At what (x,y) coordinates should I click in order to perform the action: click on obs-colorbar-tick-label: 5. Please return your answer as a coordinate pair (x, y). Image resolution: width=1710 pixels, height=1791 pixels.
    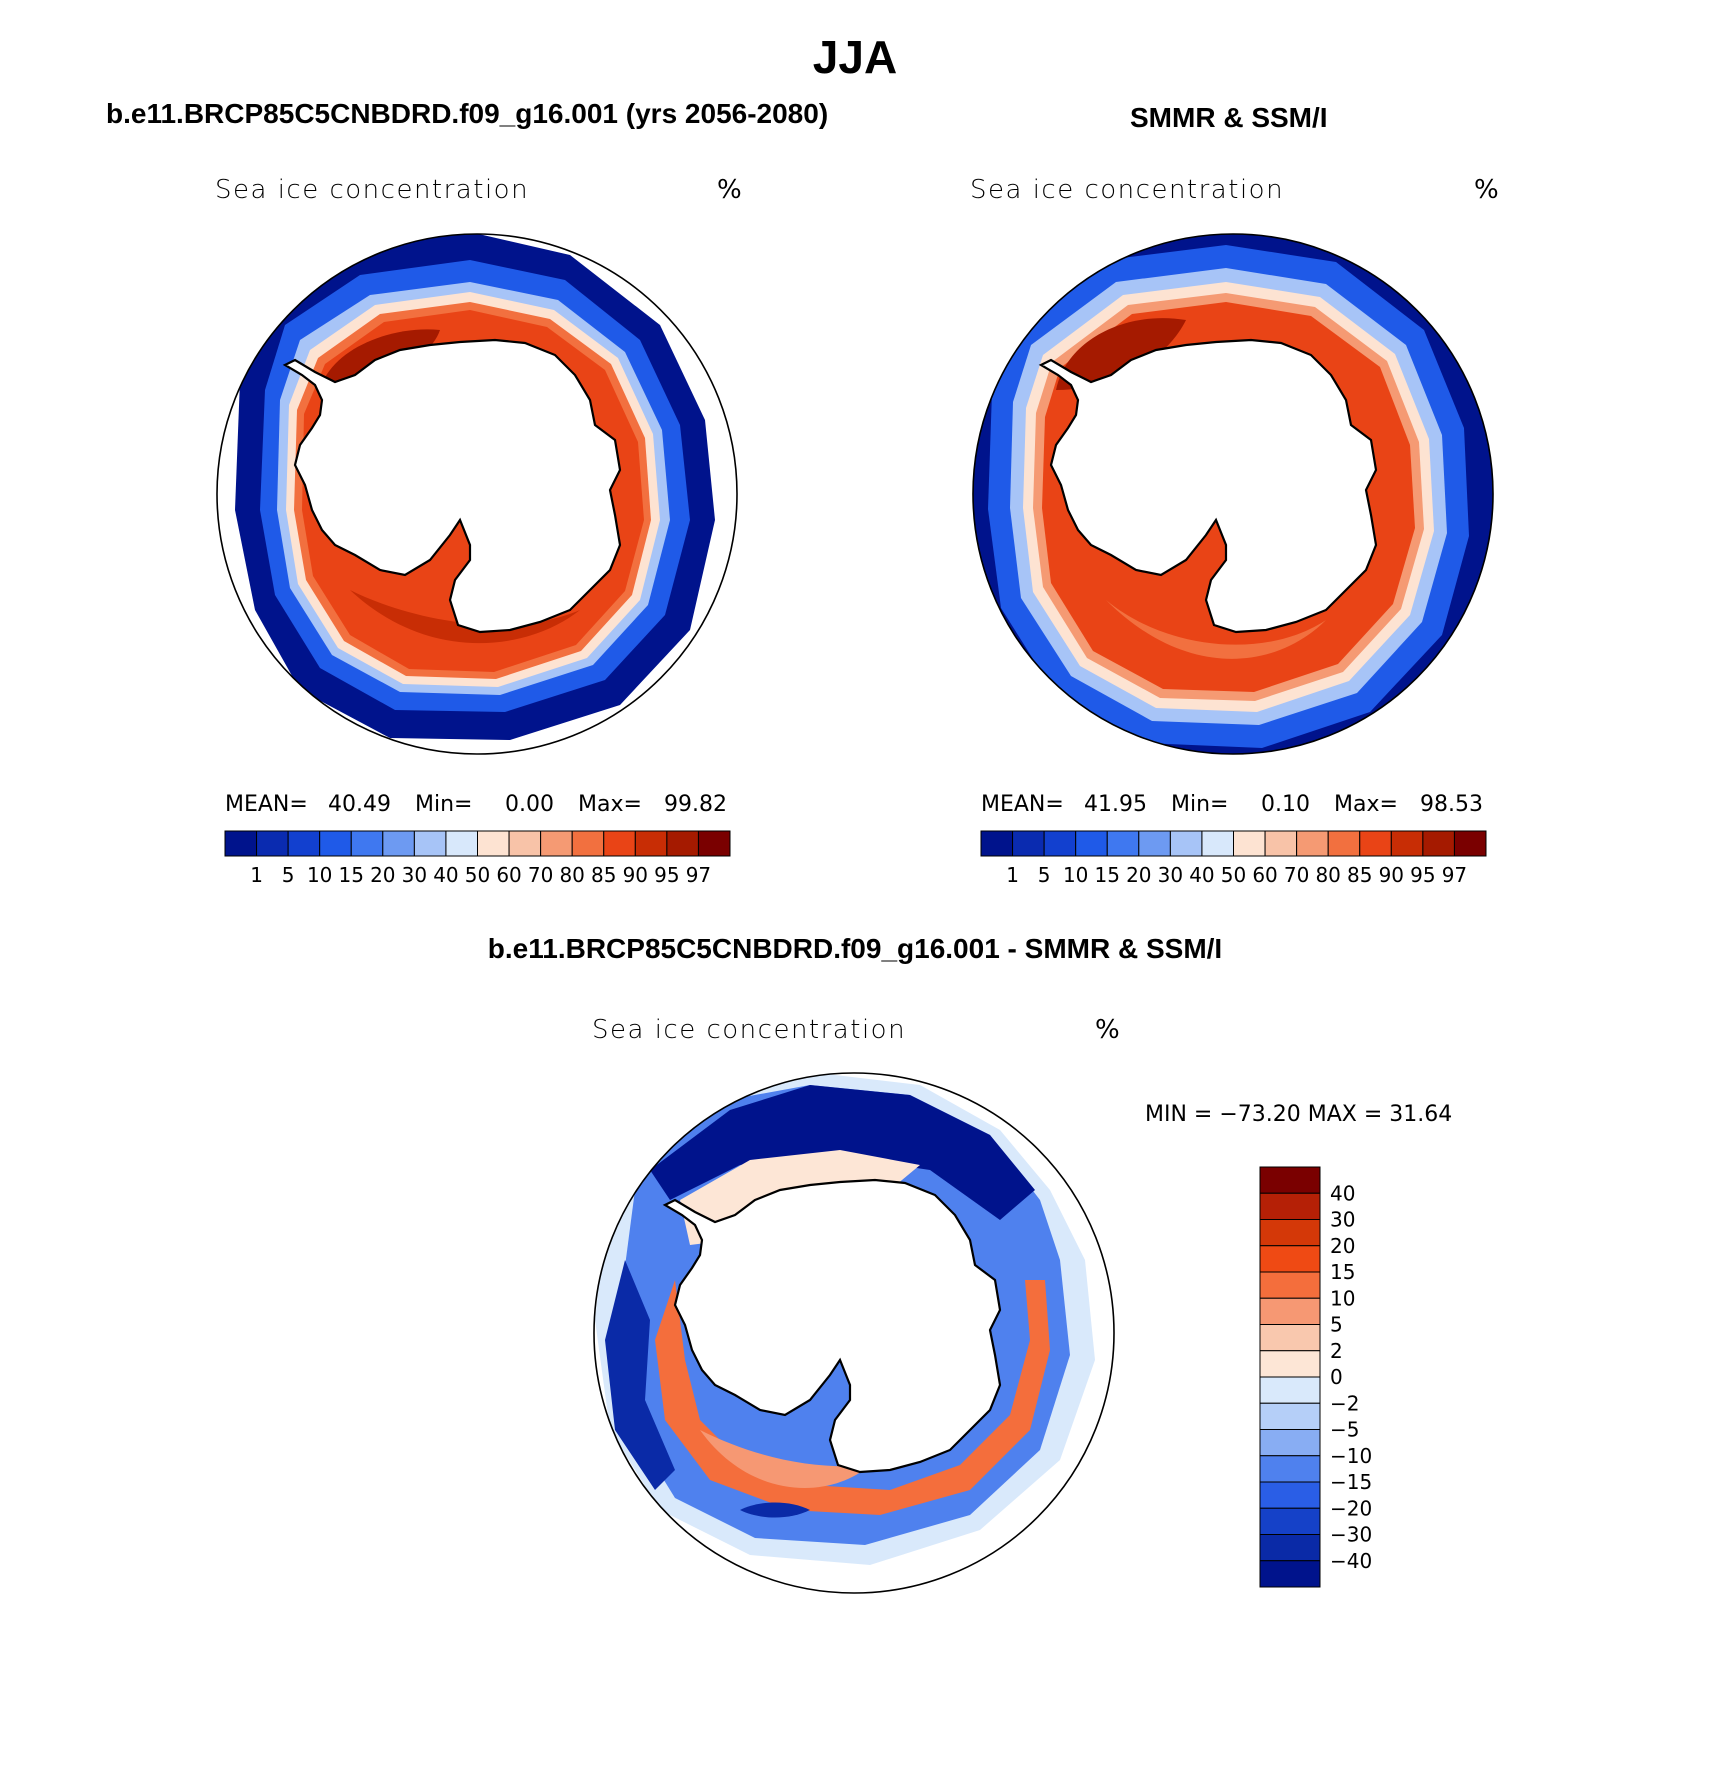
    Looking at the image, I should click on (1044, 875).